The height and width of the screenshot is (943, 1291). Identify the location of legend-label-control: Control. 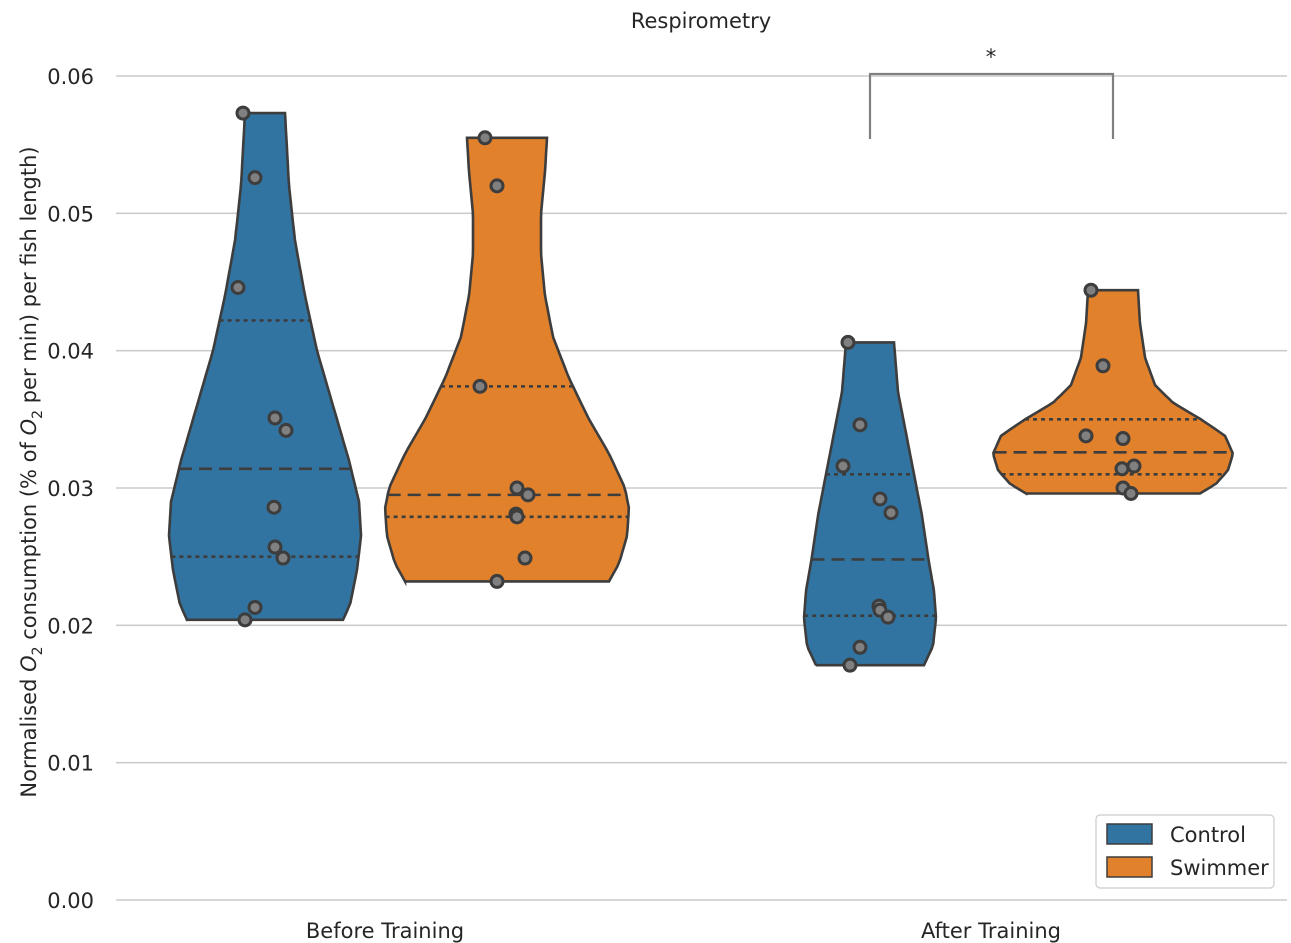
(1208, 835).